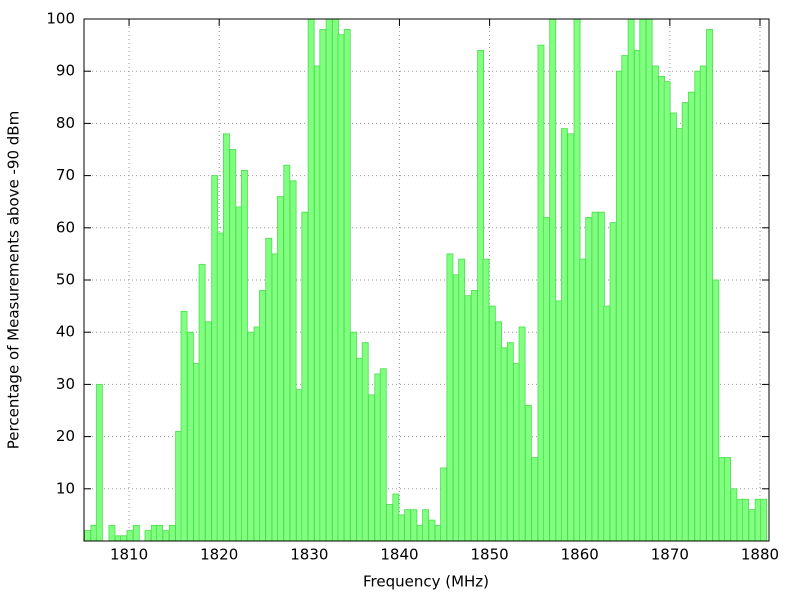 Image resolution: width=800 pixels, height=600 pixels. What do you see at coordinates (65, 280) in the screenshot?
I see `y-tick-label: 50` at bounding box center [65, 280].